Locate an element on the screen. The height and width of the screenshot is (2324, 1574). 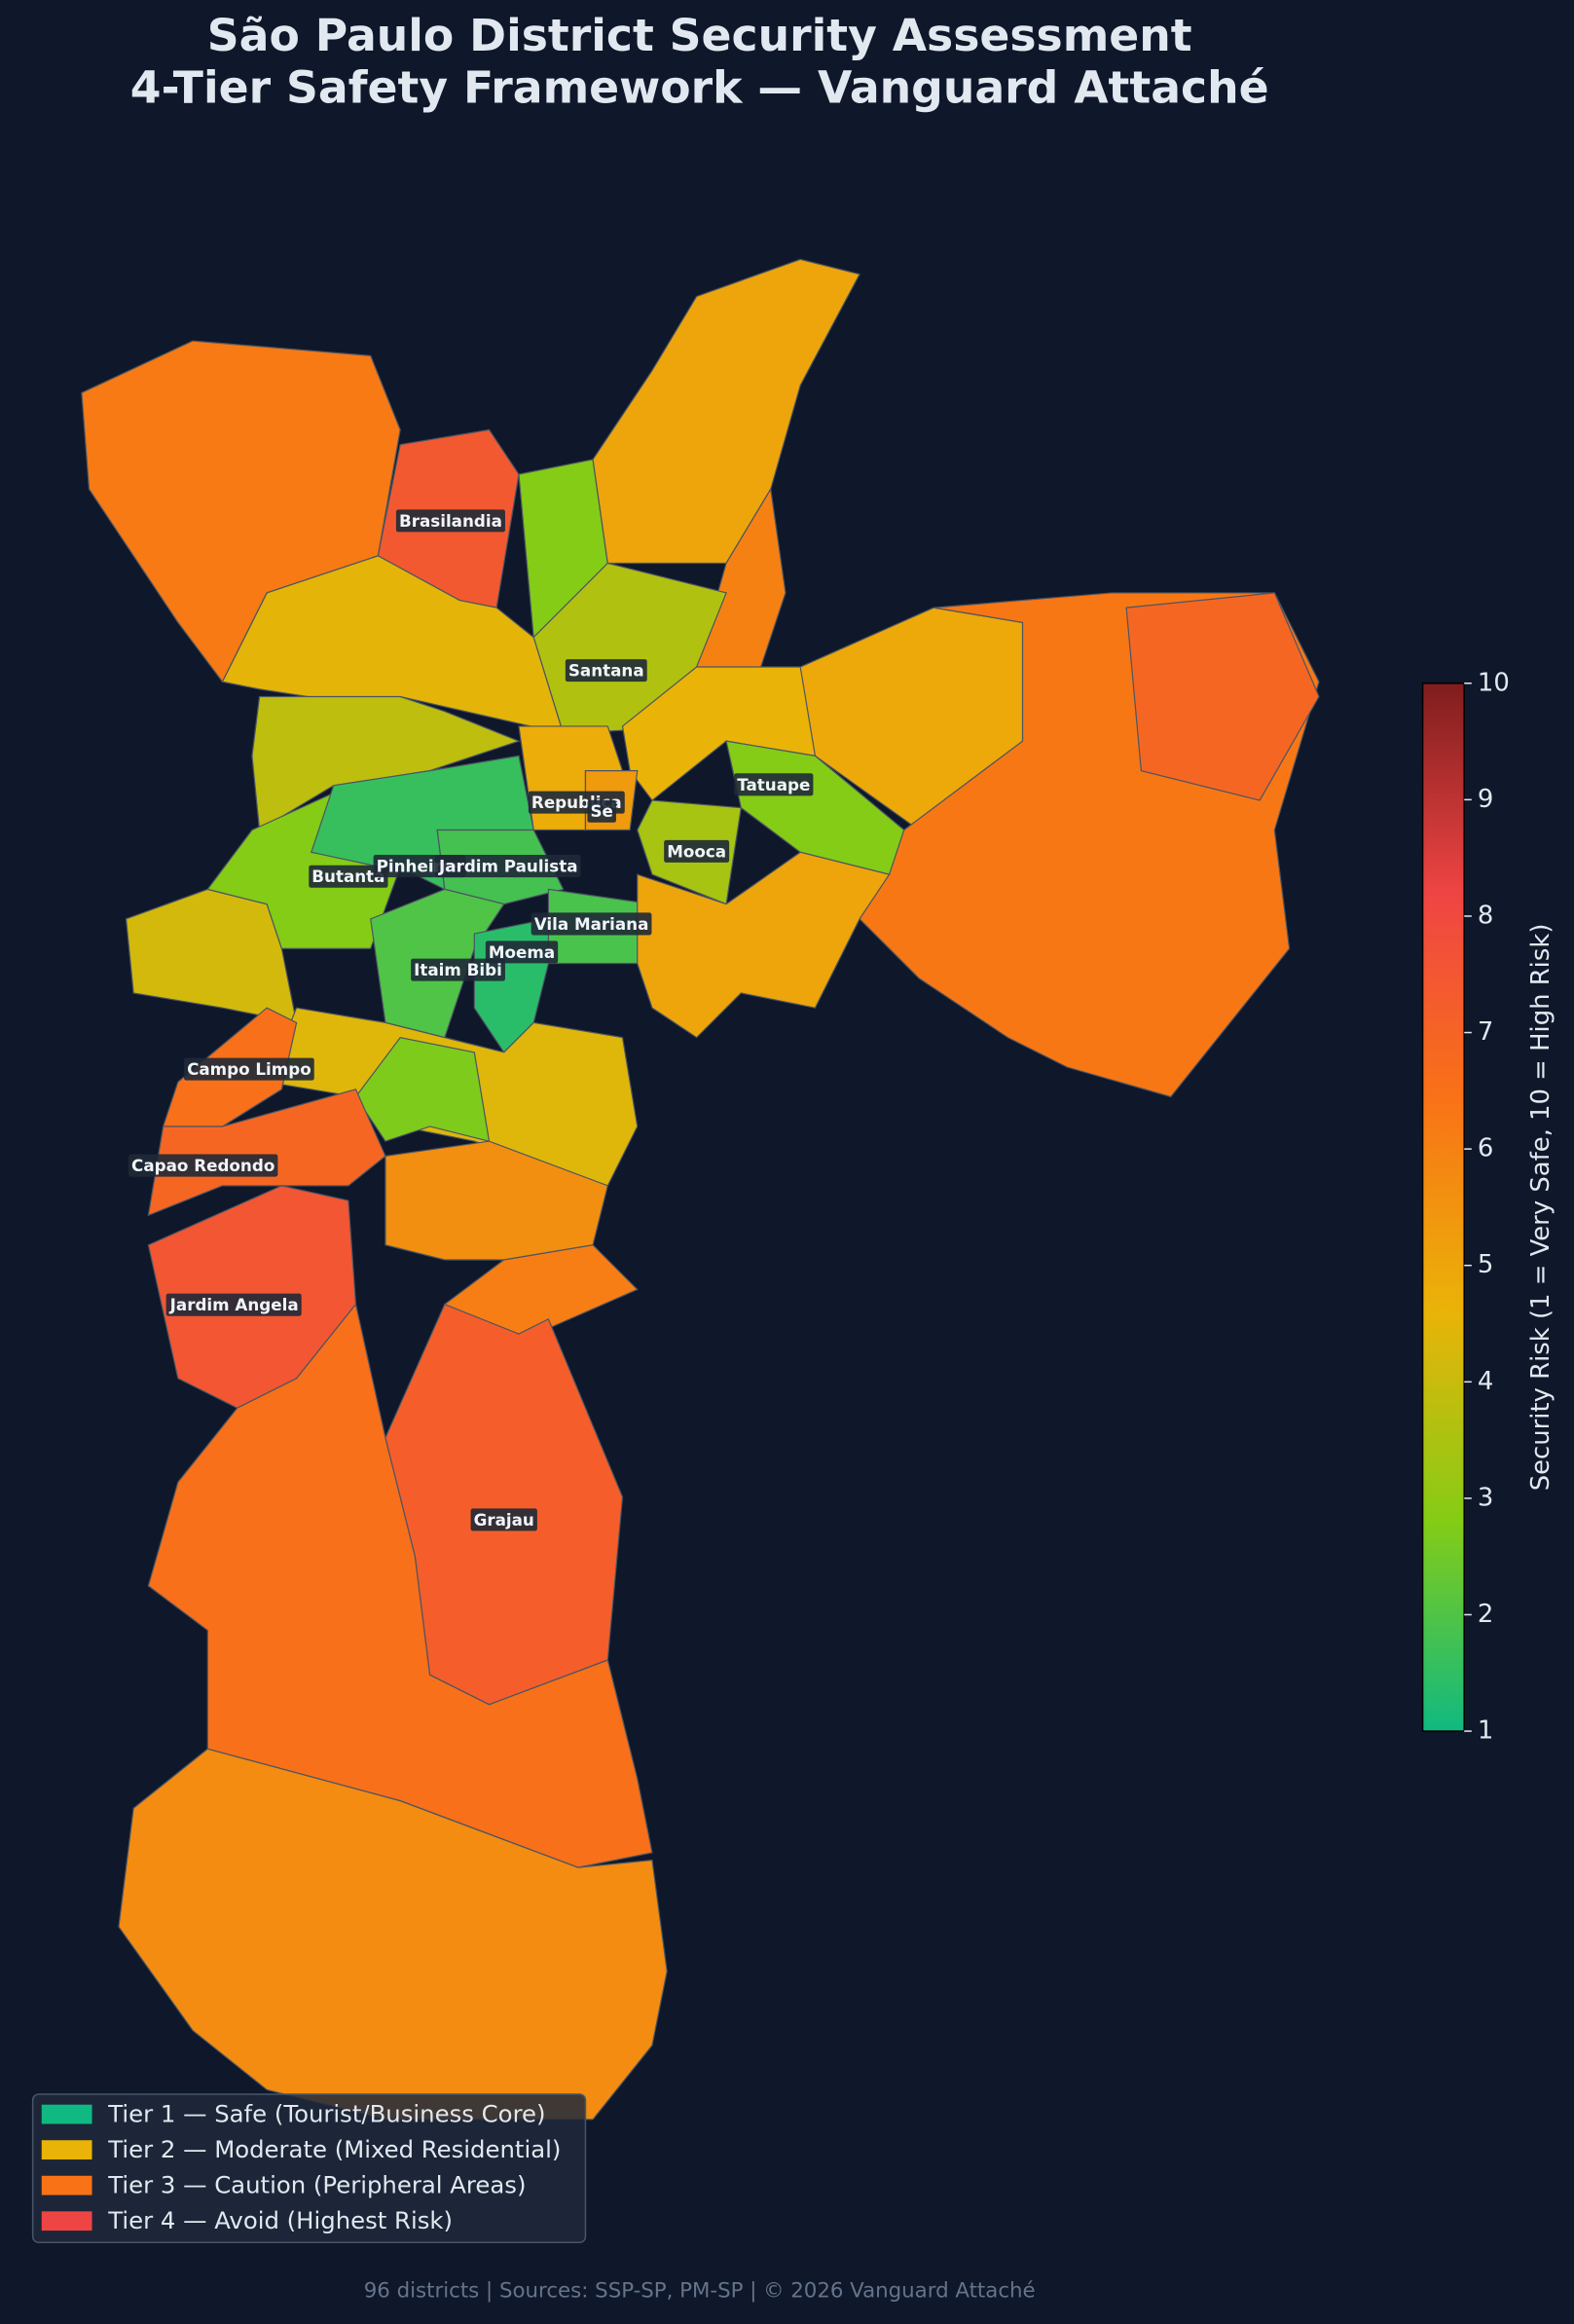
tick-label: 5 is located at coordinates (1486, 1264).